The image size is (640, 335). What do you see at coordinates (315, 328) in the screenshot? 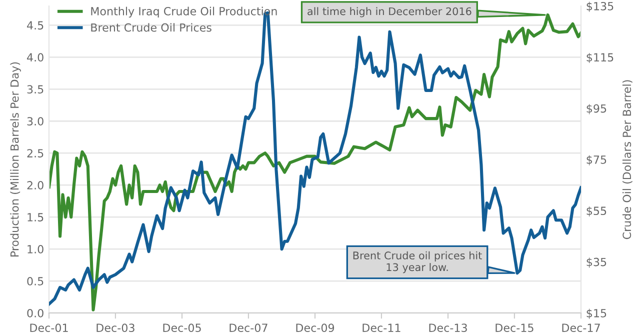
I see `x-tick-label: Dec-09` at bounding box center [315, 328].